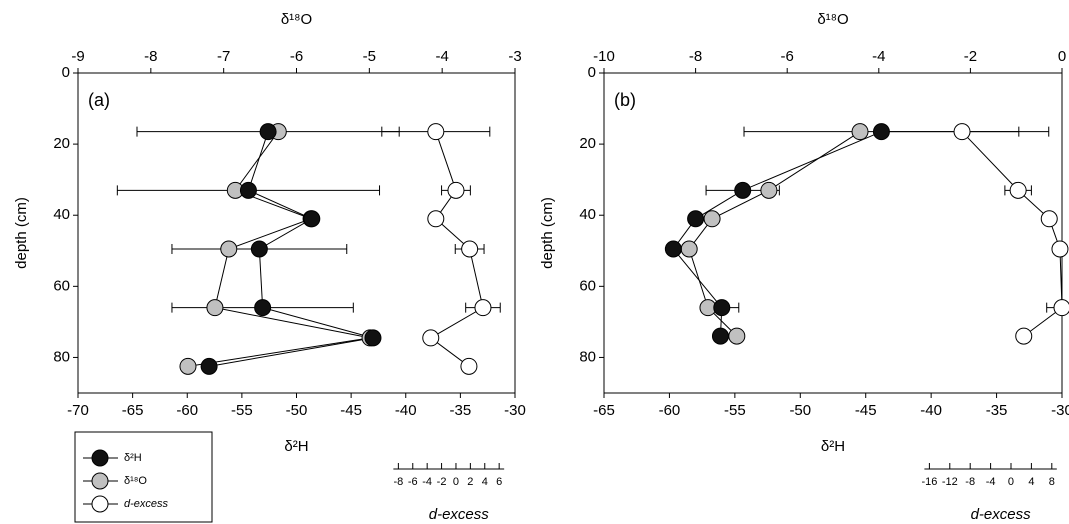 The width and height of the screenshot is (1069, 524). Describe the element at coordinates (514, 56) in the screenshot. I see `top-tick-label: -3` at that location.